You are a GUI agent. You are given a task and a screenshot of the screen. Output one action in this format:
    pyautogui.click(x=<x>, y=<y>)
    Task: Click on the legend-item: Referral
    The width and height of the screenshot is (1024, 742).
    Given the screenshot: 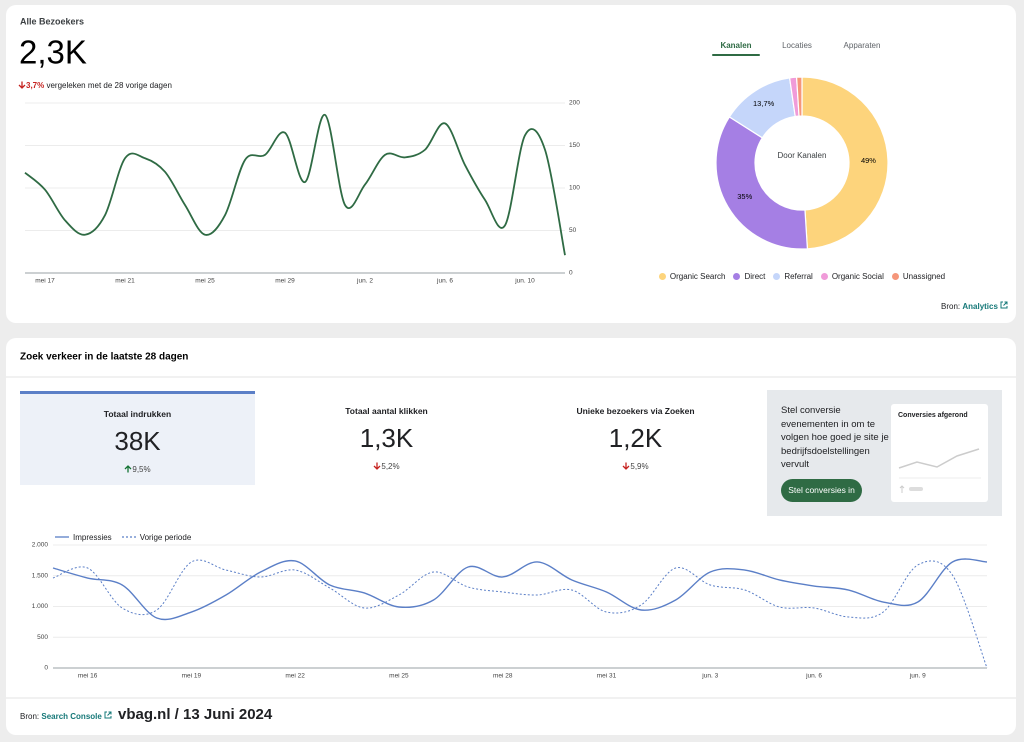 What is the action you would take?
    pyautogui.click(x=793, y=276)
    